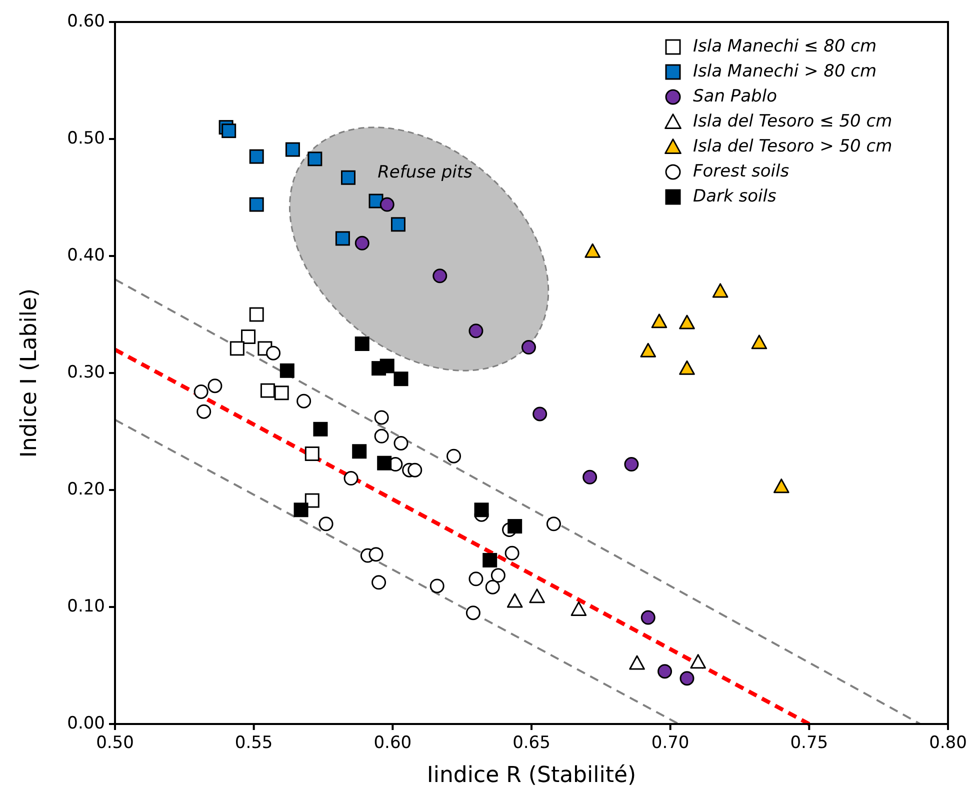  What do you see at coordinates (948, 743) in the screenshot?
I see `x-tick-label: 0.80` at bounding box center [948, 743].